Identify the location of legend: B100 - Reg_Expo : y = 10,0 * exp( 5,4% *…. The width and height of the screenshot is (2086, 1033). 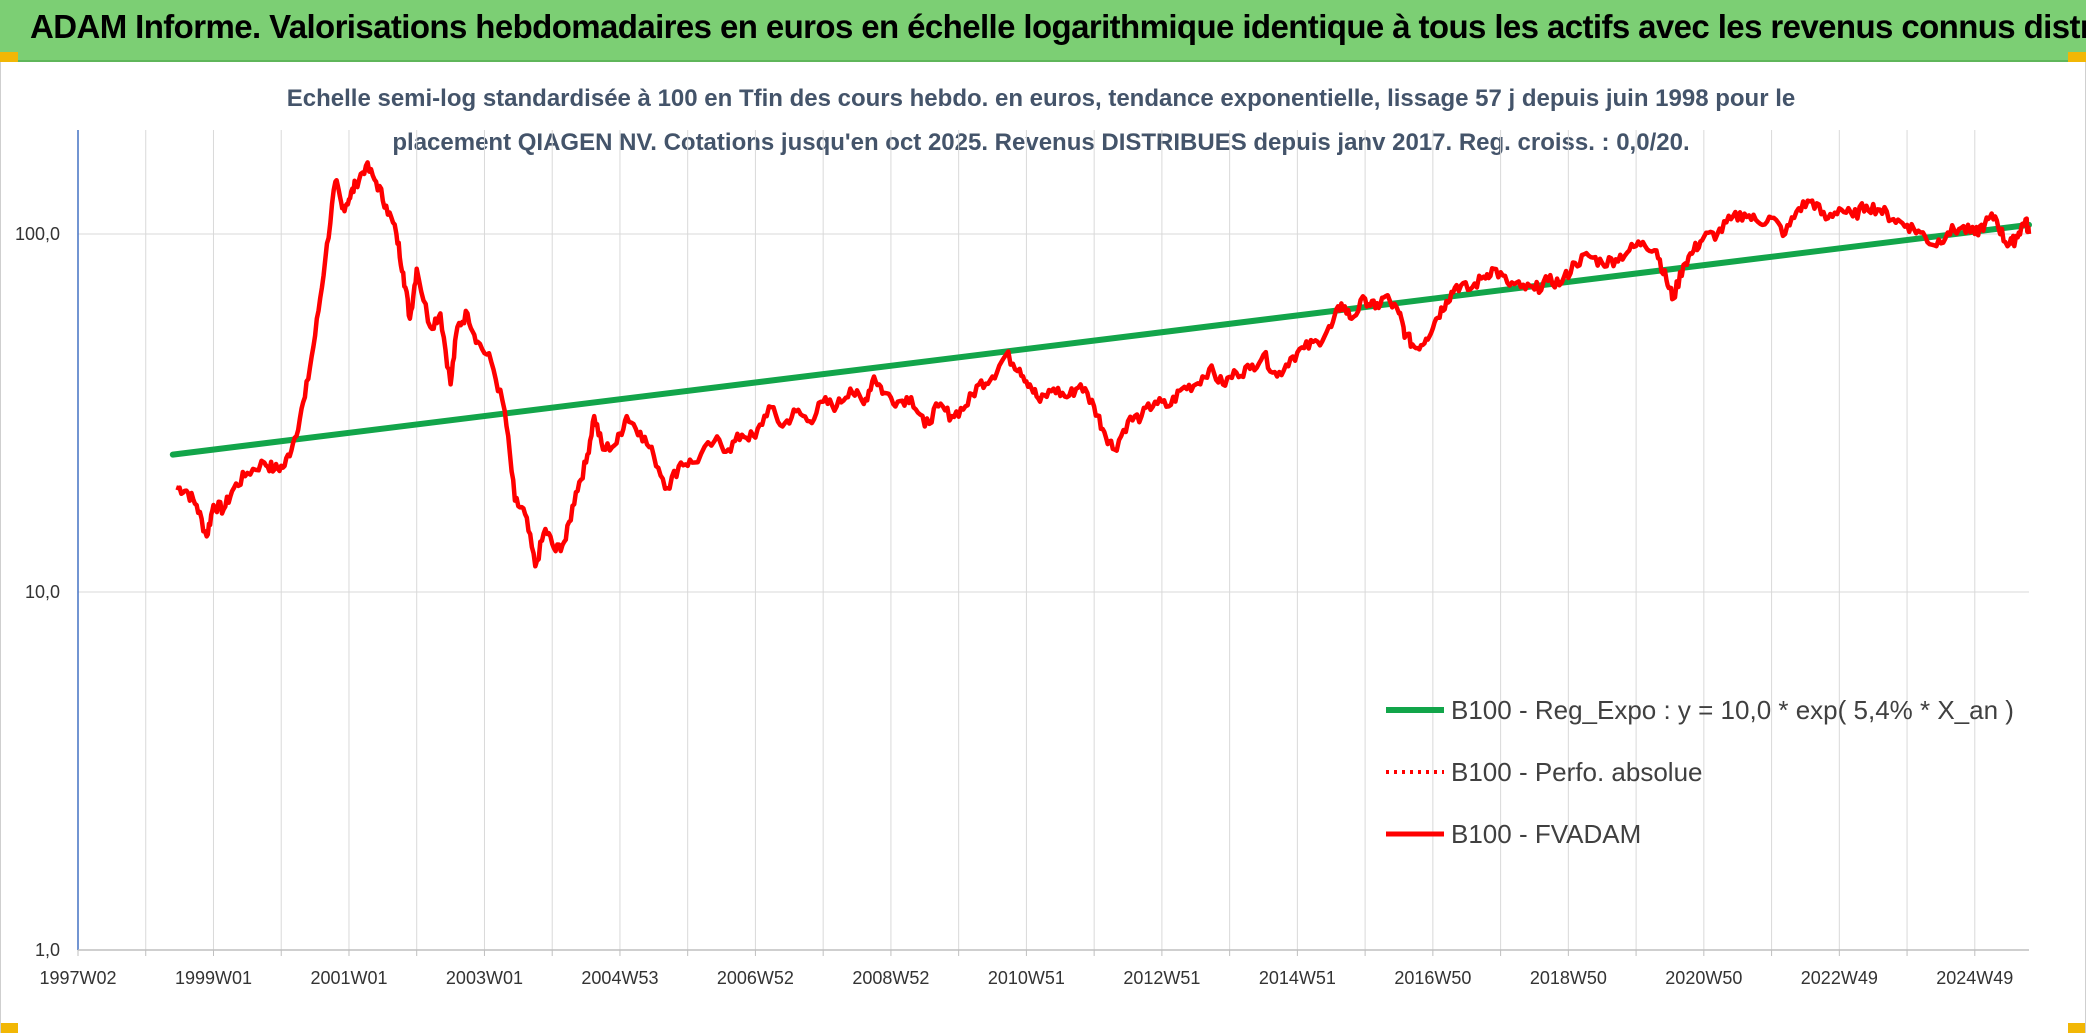
(1700, 772).